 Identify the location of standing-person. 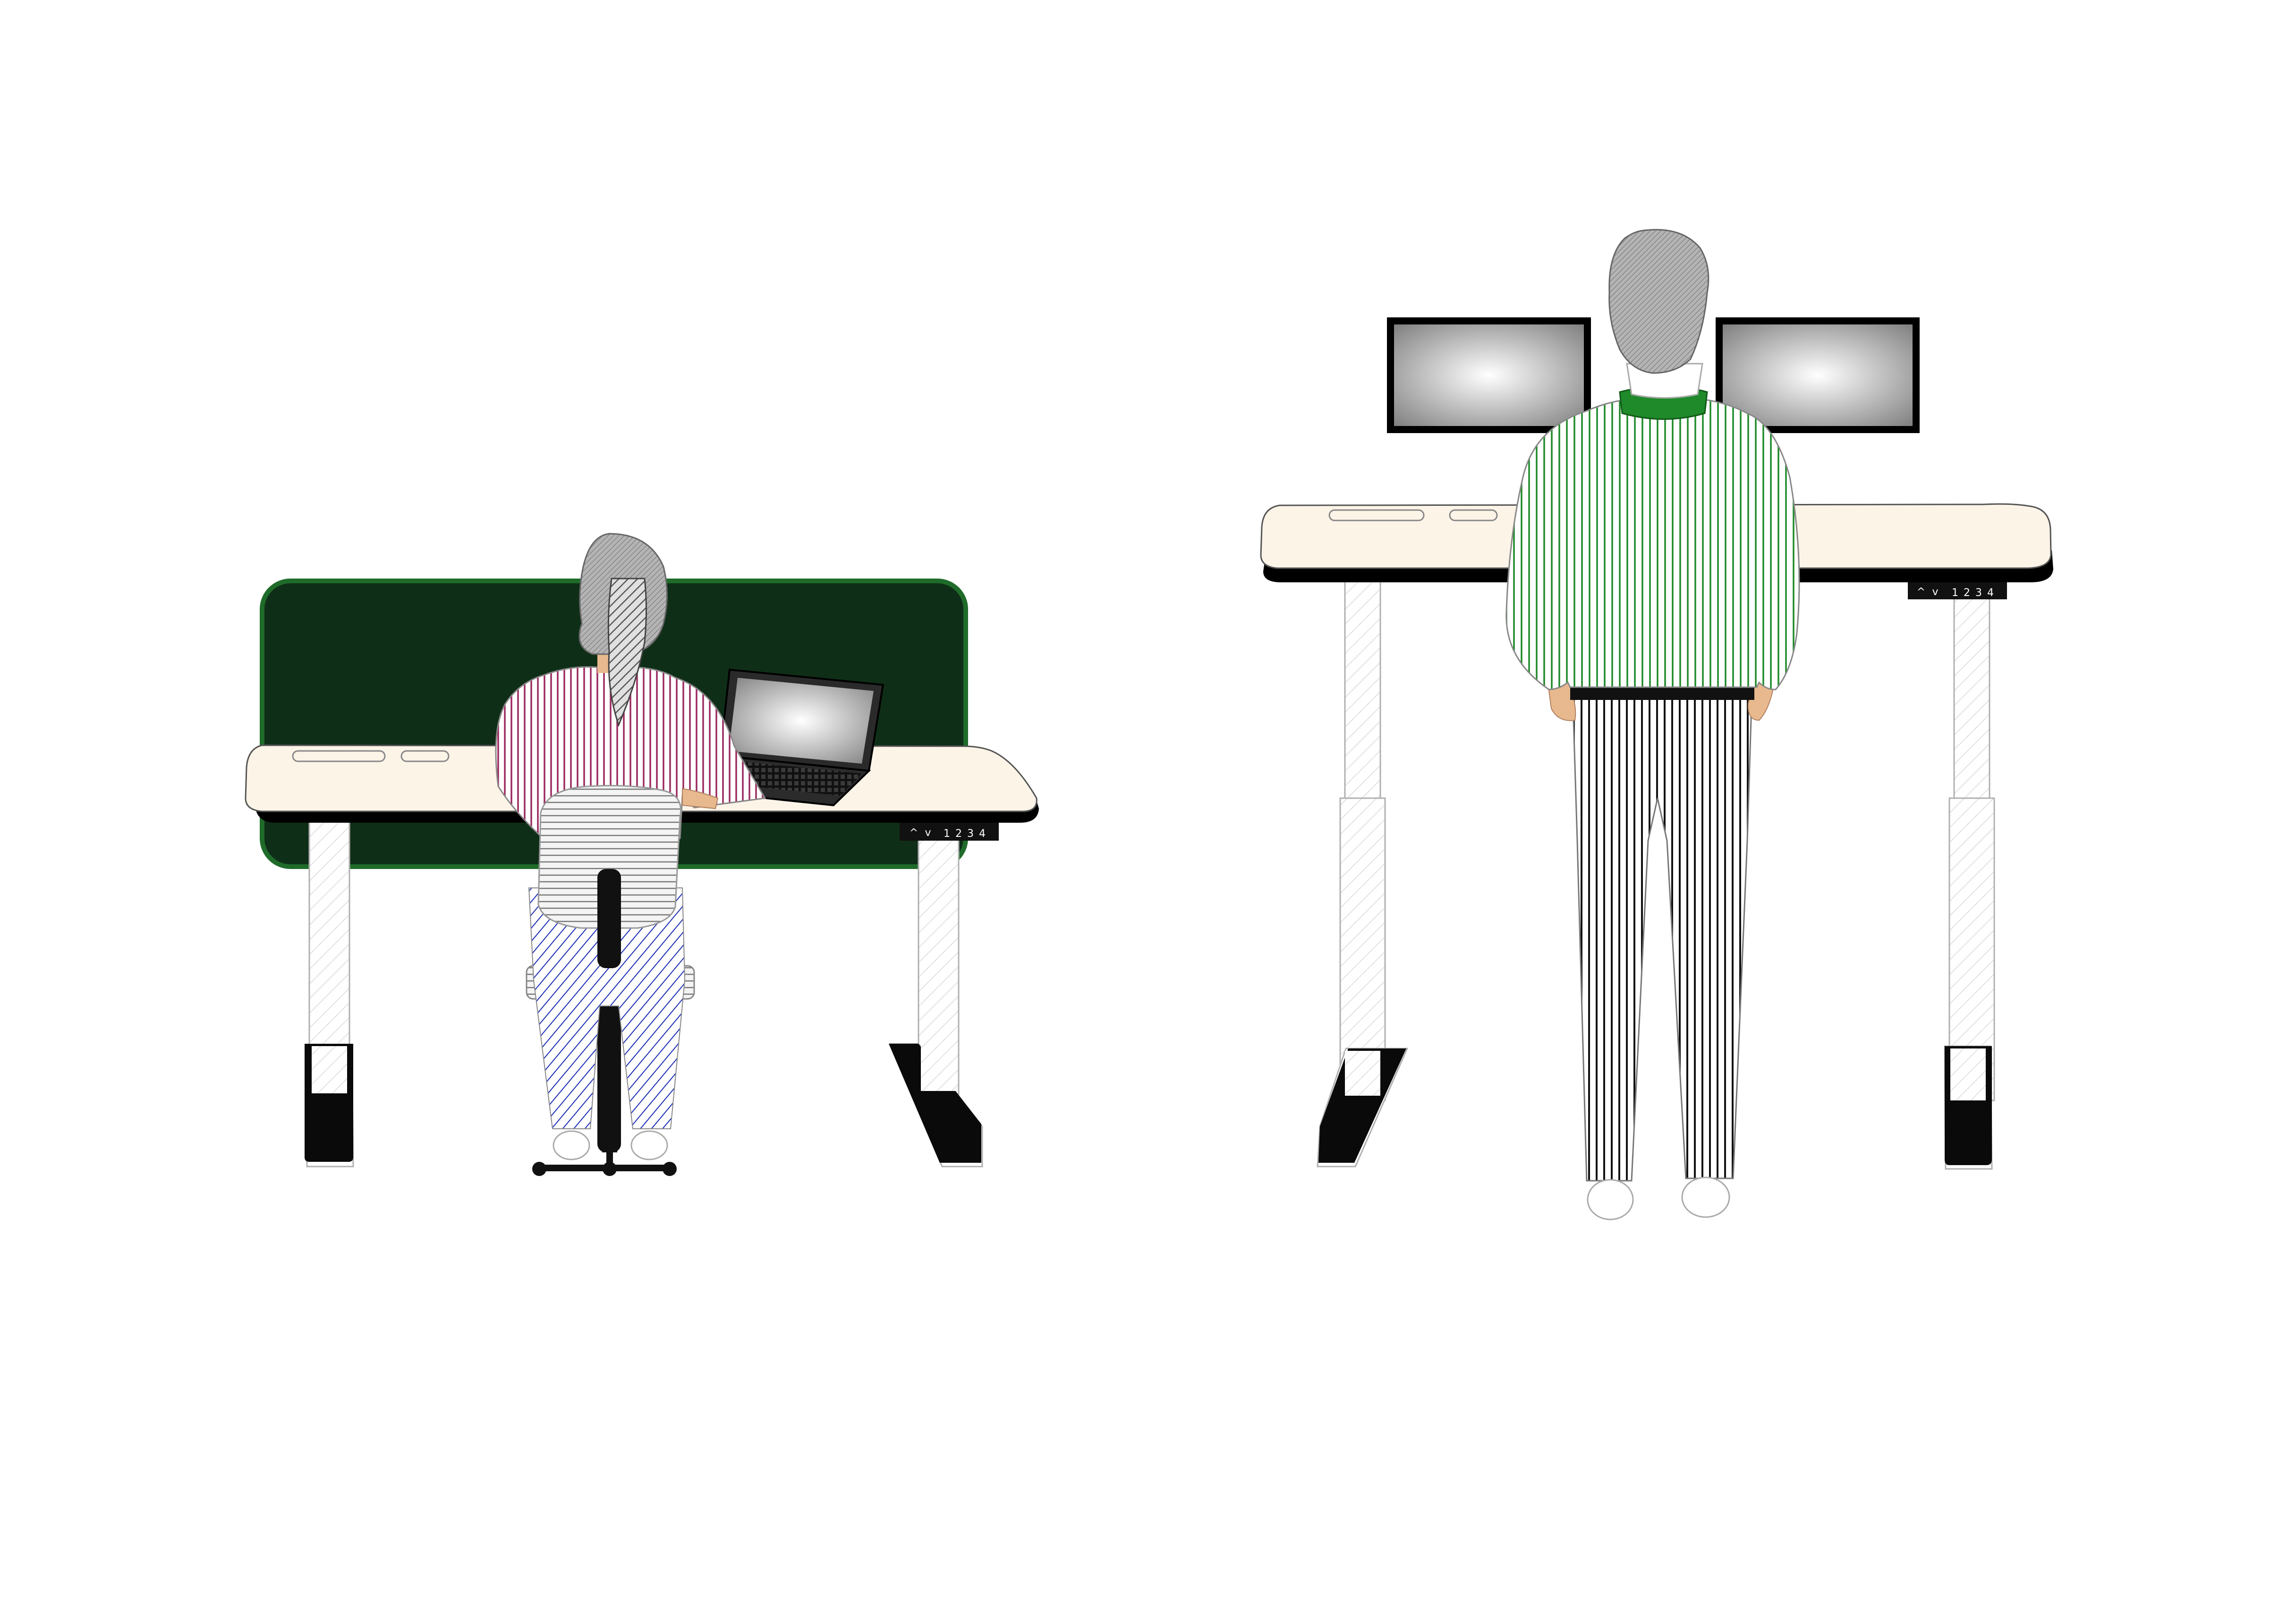
(1653, 724).